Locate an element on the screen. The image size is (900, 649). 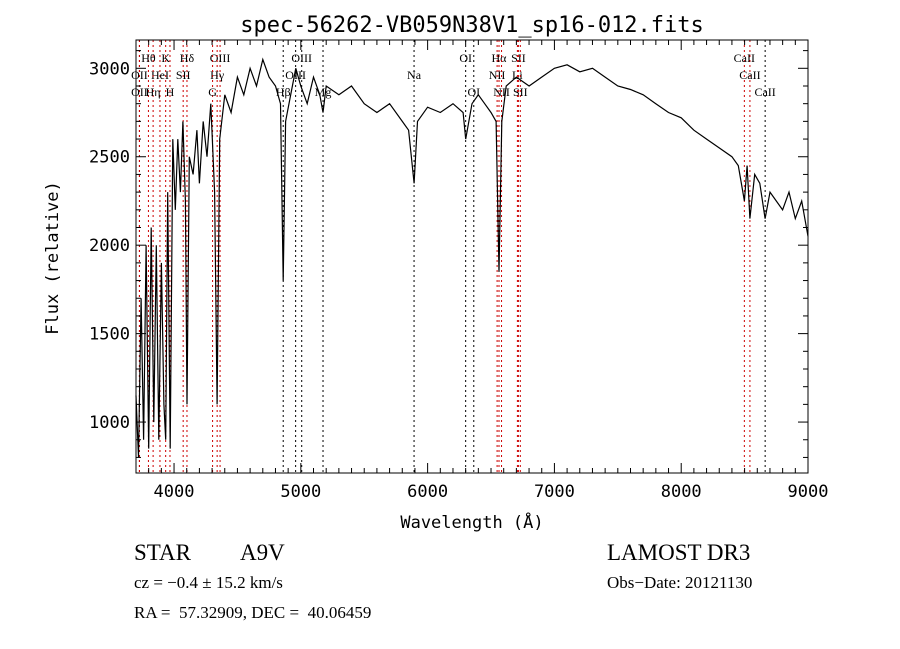
y-tick-label: 1500 is located at coordinates (109, 335).